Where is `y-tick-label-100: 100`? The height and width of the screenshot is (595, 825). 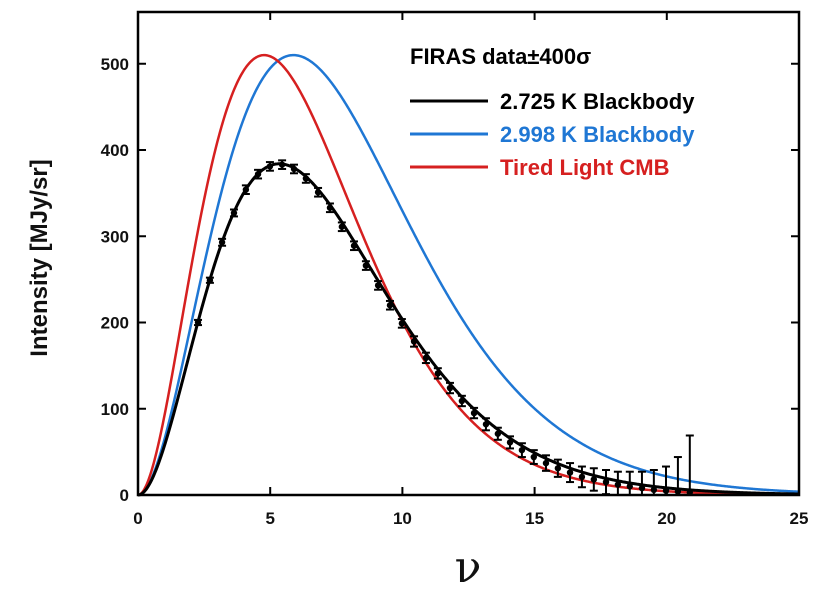
y-tick-label-100: 100 is located at coordinates (115, 409).